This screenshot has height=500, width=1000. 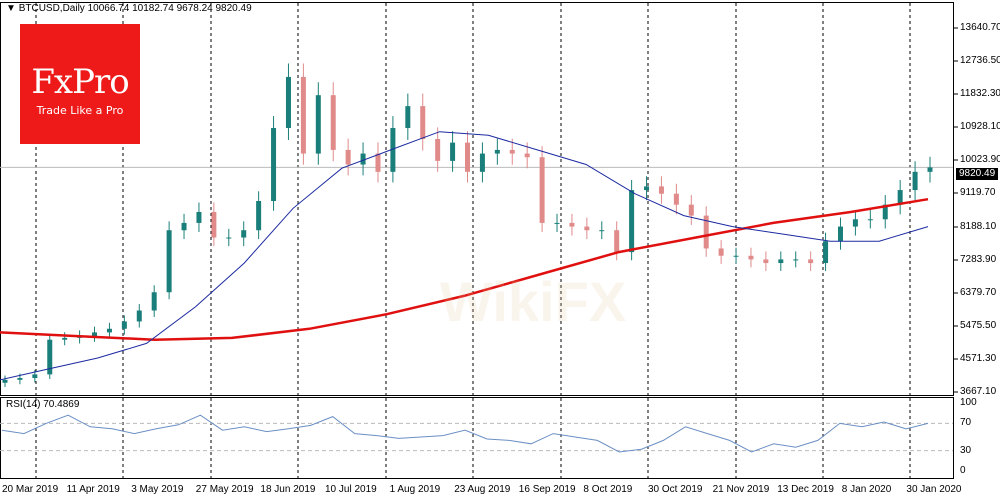 What do you see at coordinates (978, 259) in the screenshot?
I see `price-tick-label: 7283.90` at bounding box center [978, 259].